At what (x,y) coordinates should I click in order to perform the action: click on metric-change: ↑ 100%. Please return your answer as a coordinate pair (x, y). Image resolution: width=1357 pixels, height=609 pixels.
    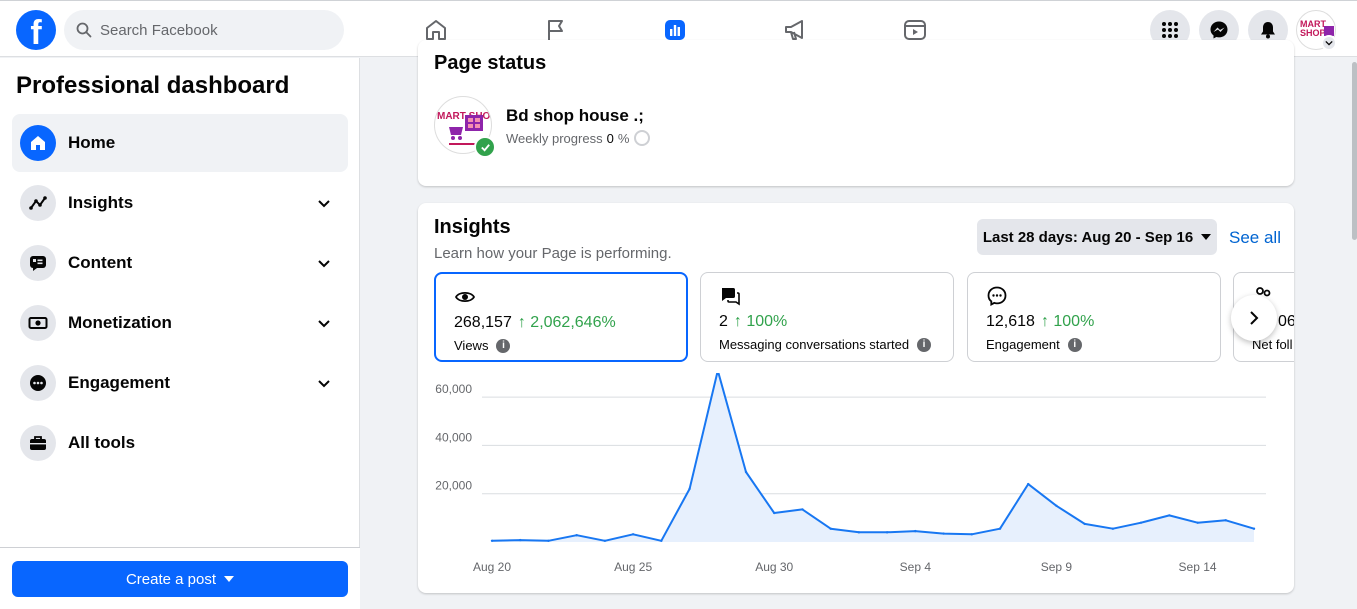
    Looking at the image, I should click on (760, 321).